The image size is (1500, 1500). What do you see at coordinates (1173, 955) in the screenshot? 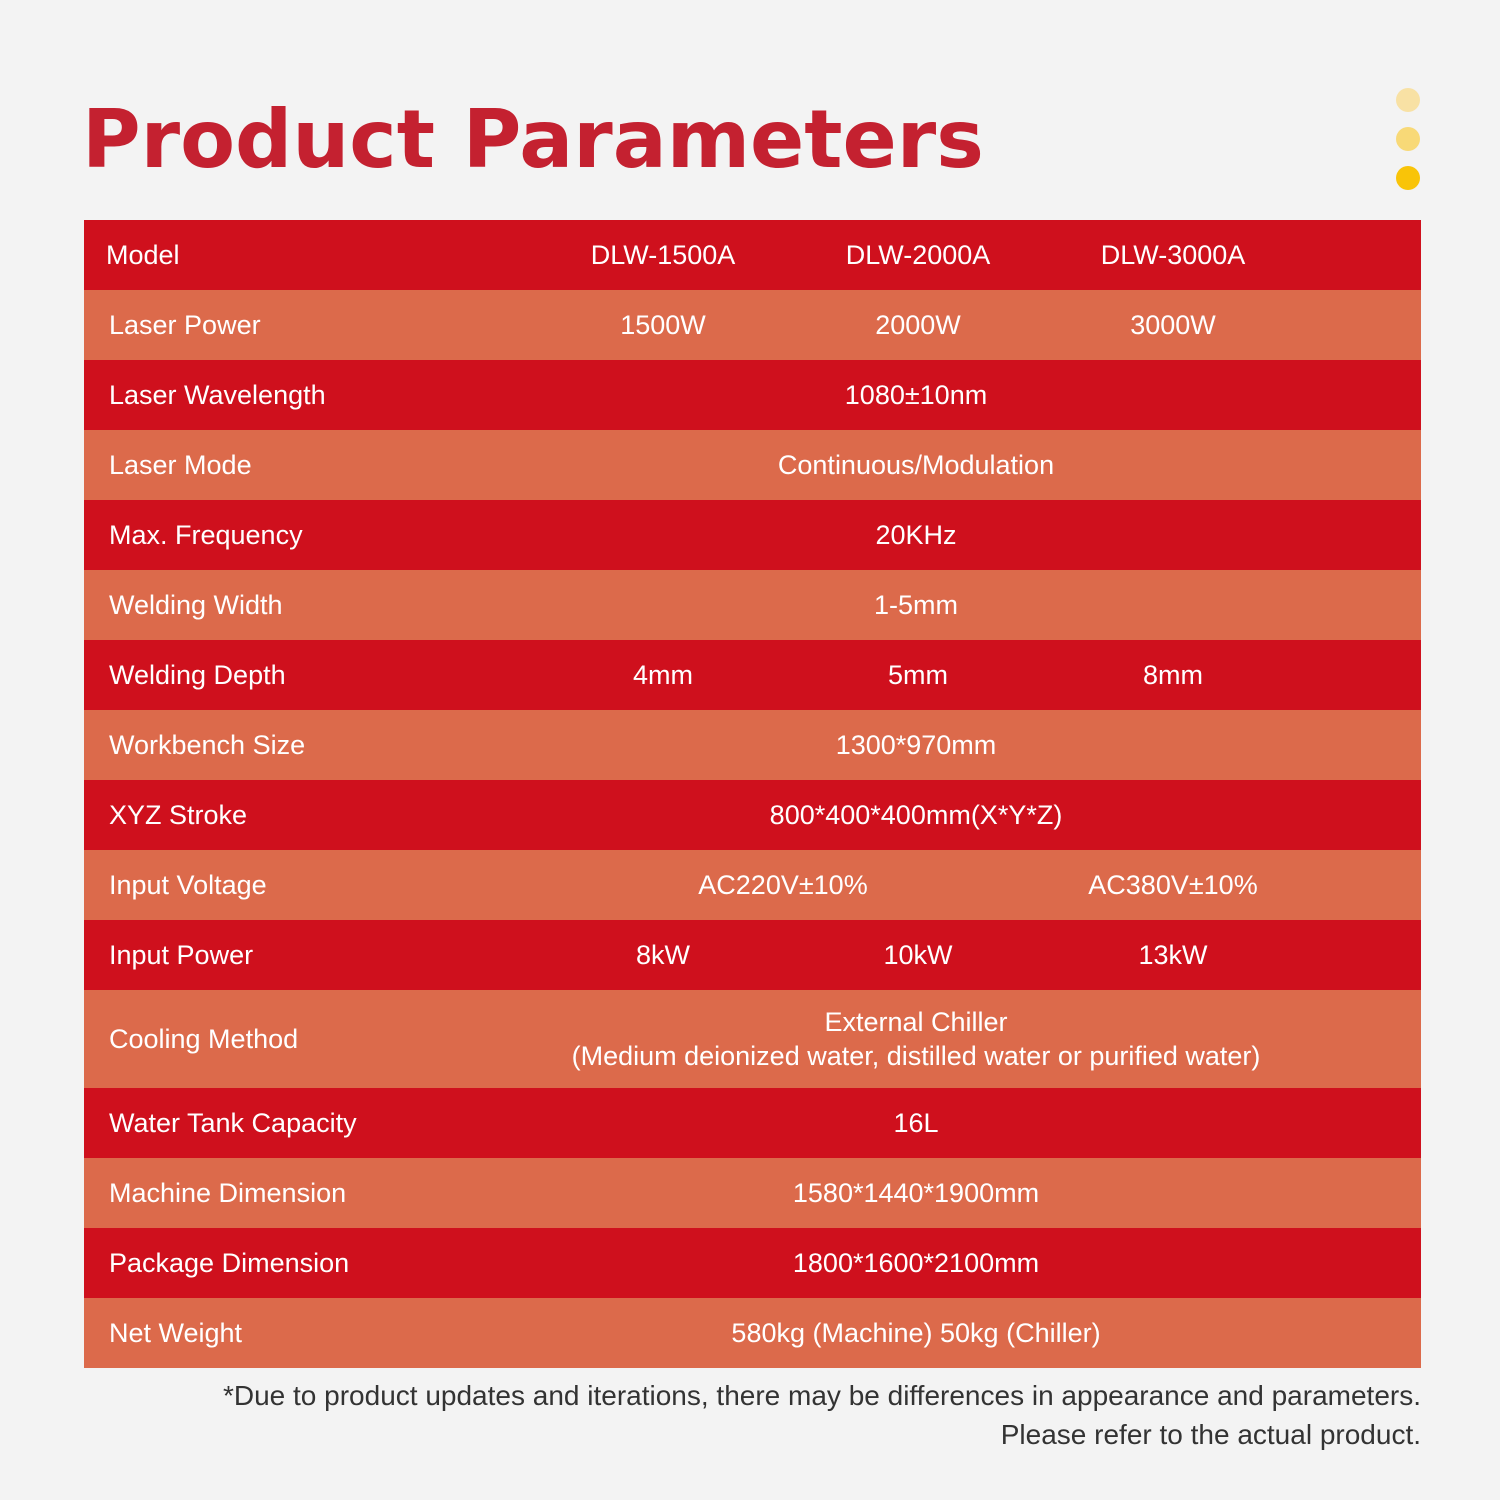
I see `row-value: 13kW` at bounding box center [1173, 955].